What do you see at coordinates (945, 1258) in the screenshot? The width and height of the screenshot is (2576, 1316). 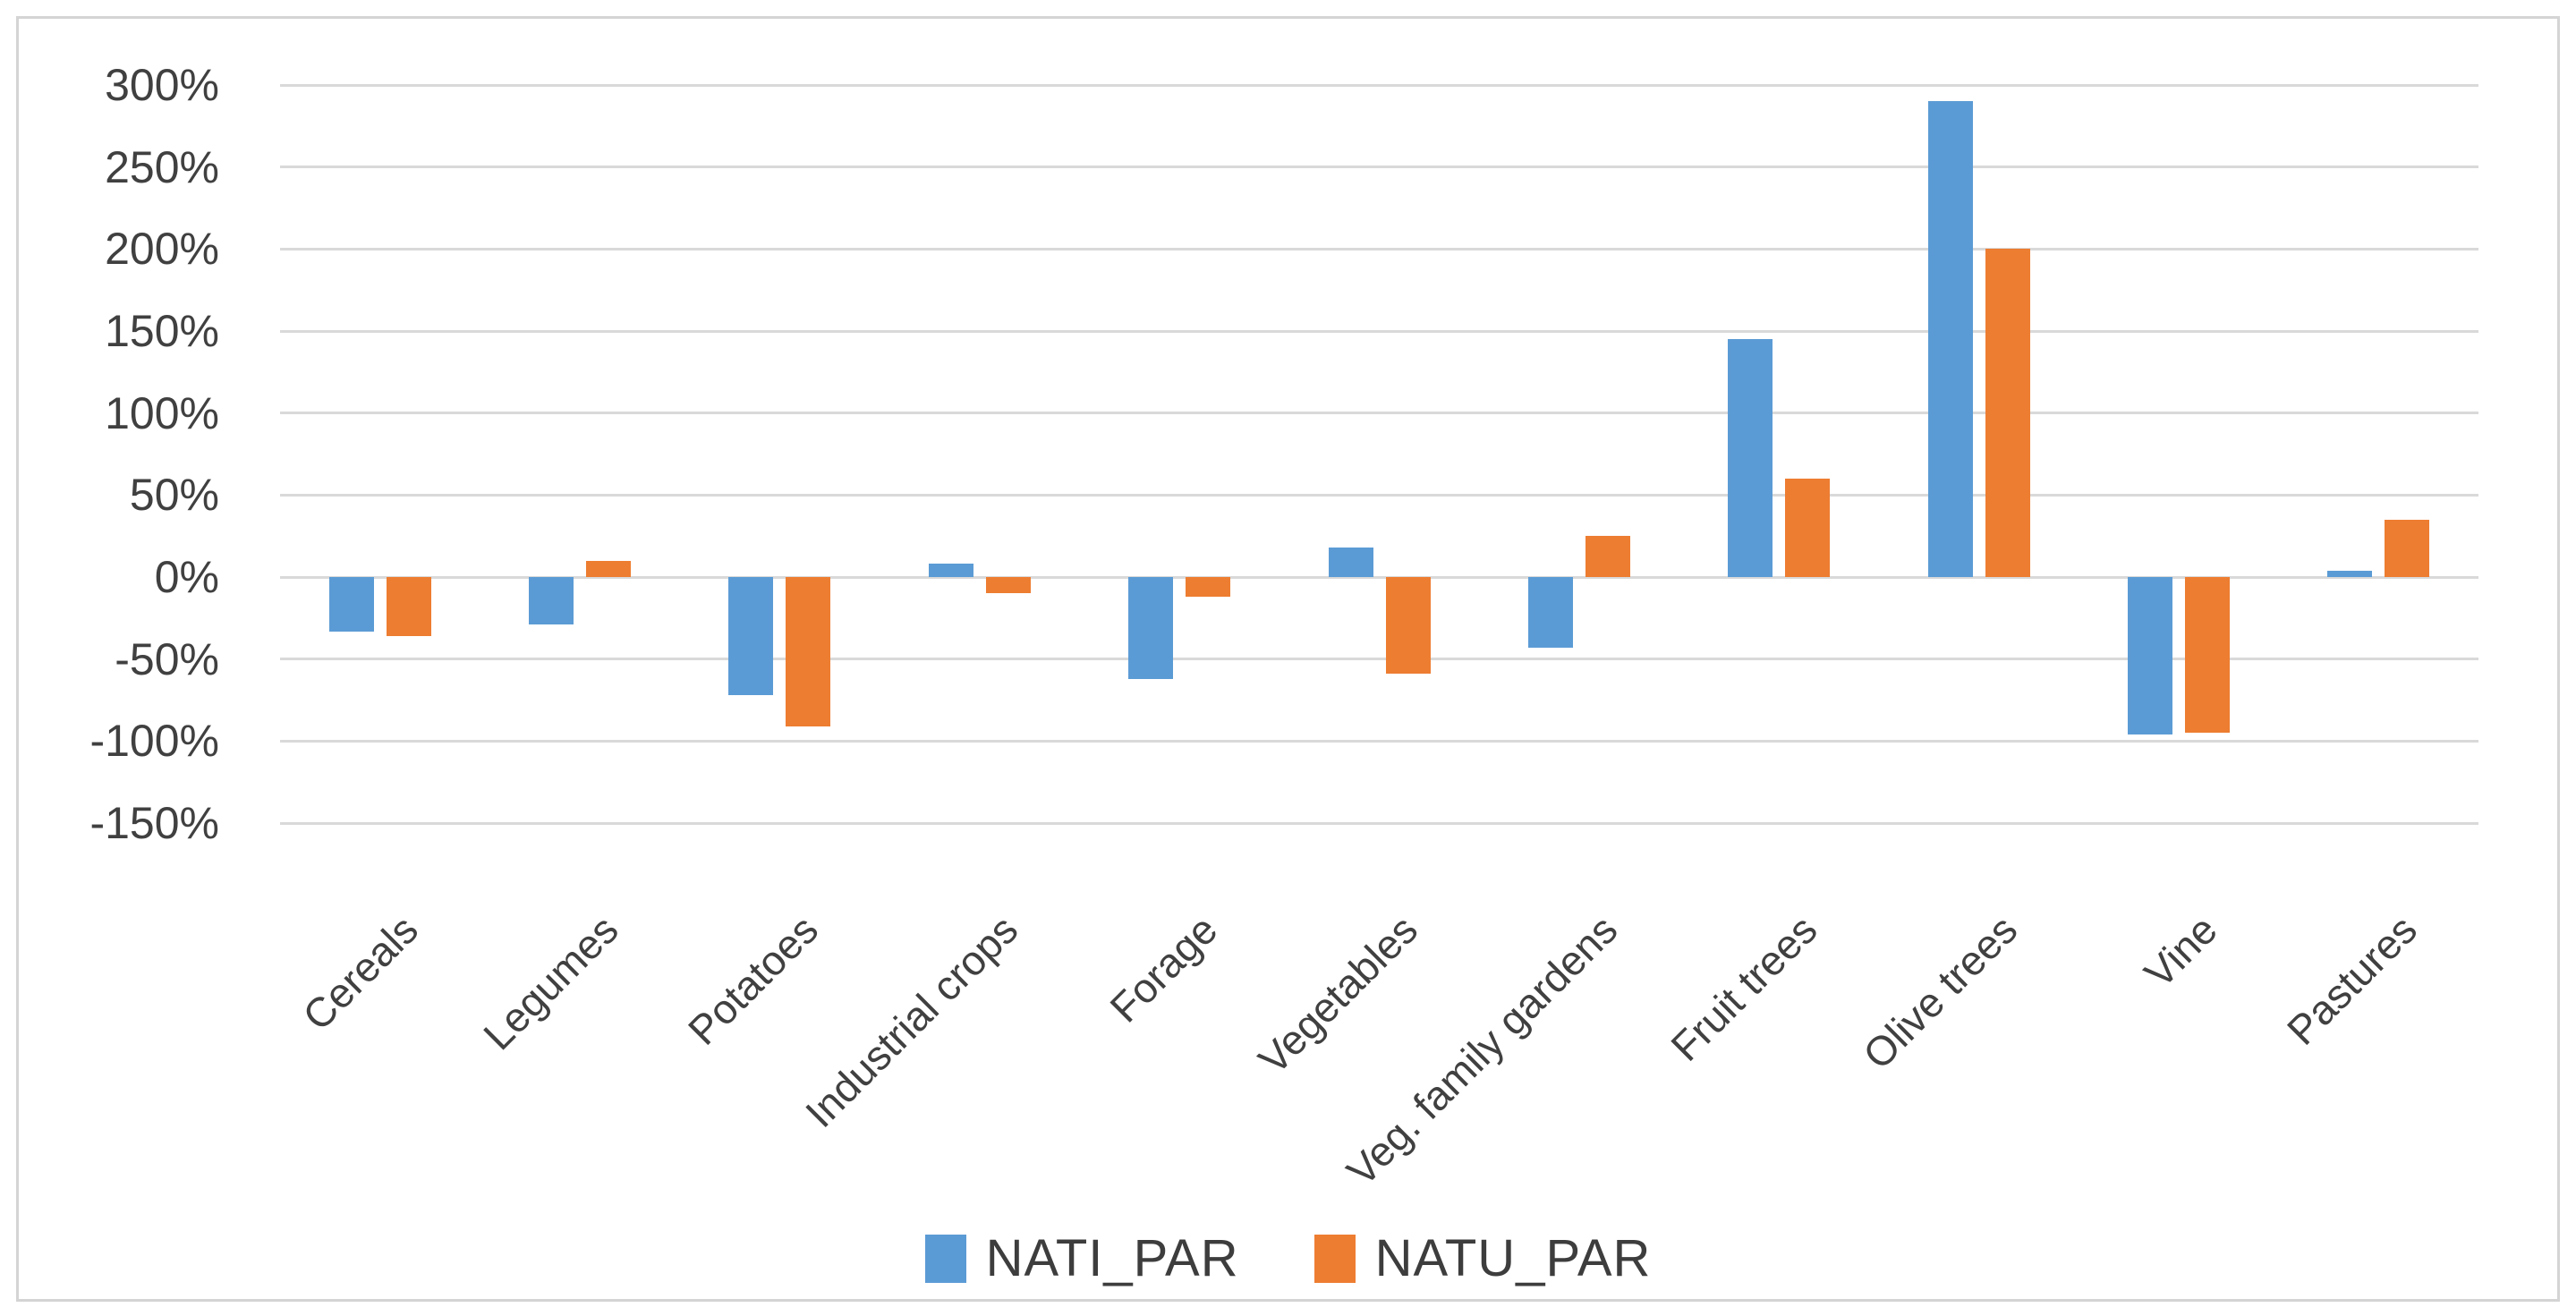 I see `legend-swatch-nati-par-icon` at bounding box center [945, 1258].